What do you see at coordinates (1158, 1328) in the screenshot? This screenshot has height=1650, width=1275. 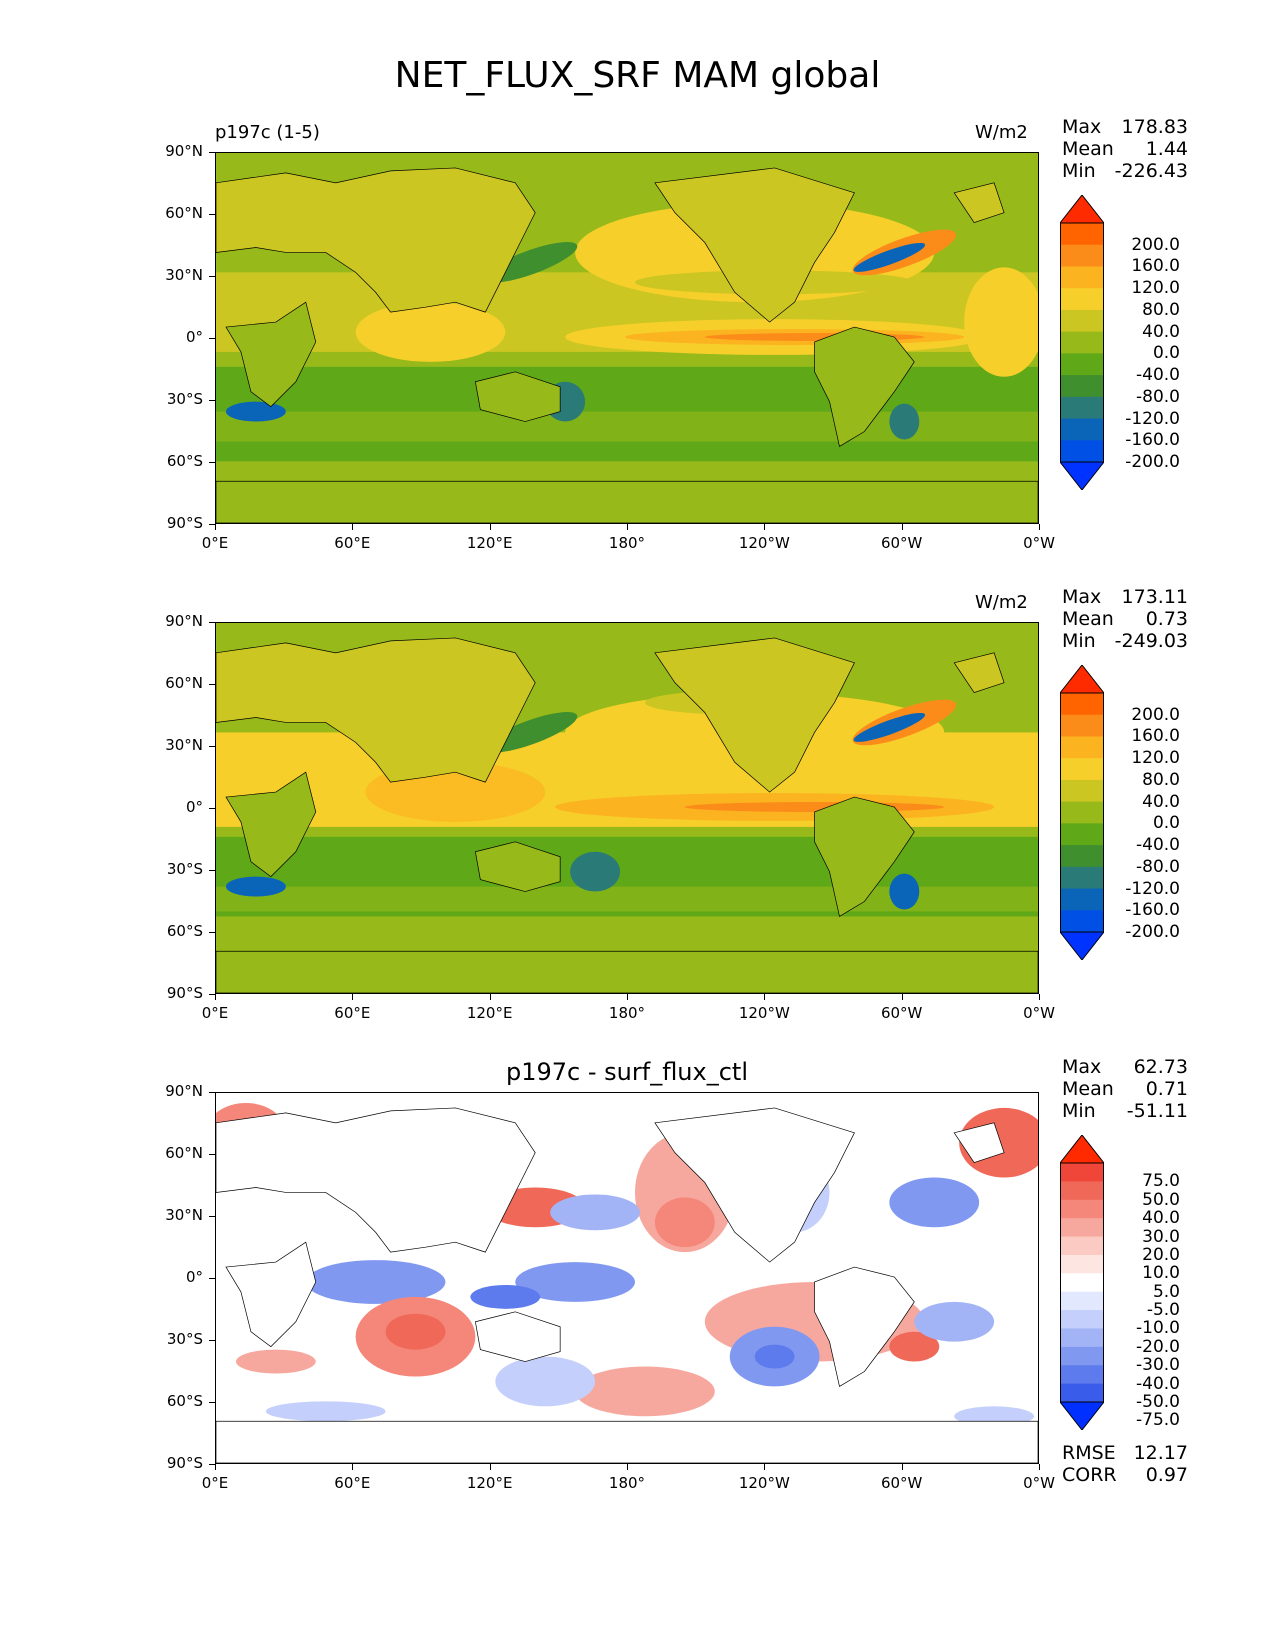 I see `colorbar-level-label: -10.0` at bounding box center [1158, 1328].